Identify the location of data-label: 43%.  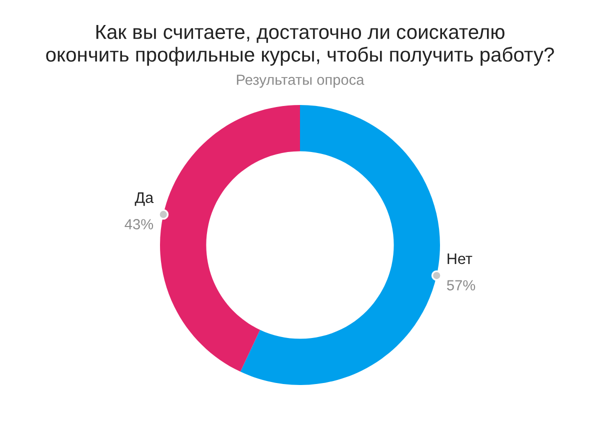
(139, 224).